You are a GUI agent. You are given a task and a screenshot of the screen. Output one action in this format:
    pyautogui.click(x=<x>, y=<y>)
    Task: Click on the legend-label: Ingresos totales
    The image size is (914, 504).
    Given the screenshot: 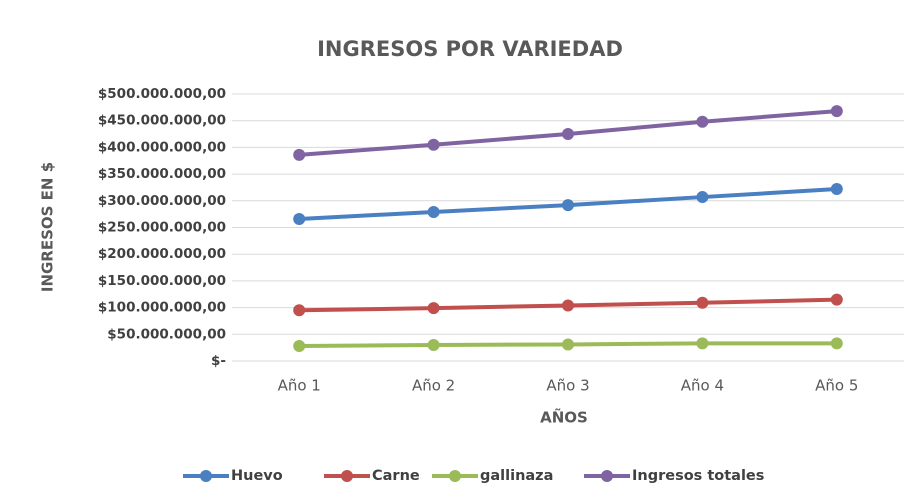 What is the action you would take?
    pyautogui.click(x=698, y=476)
    